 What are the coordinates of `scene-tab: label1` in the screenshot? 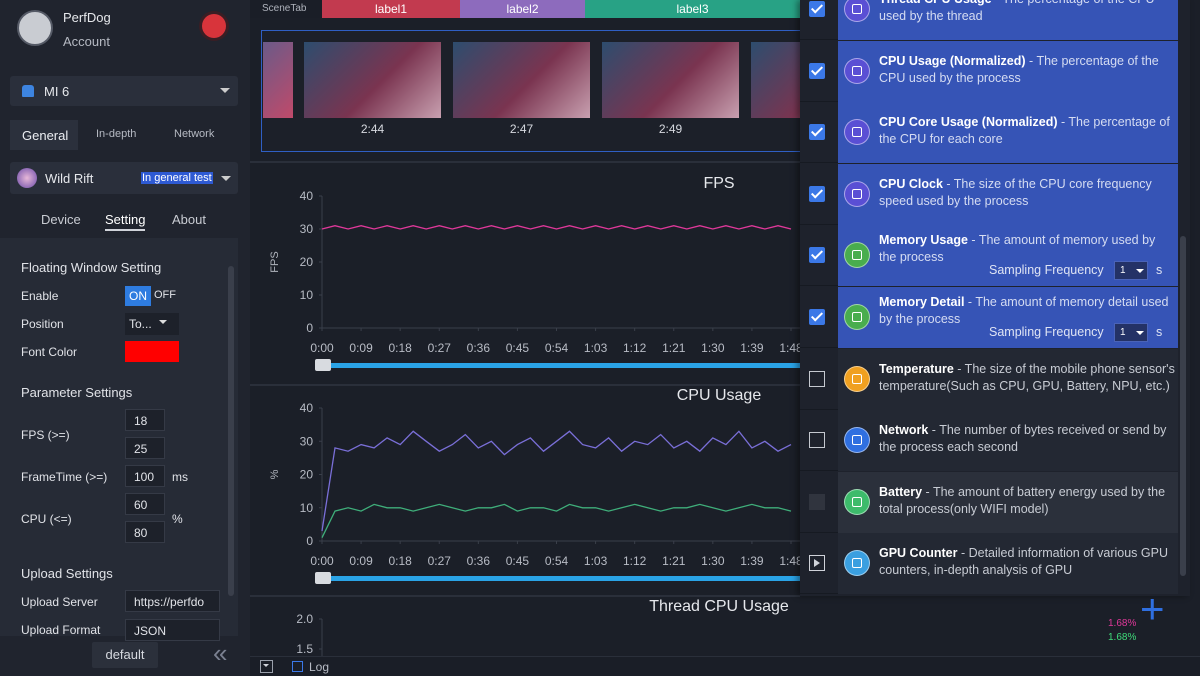 It's located at (391, 9).